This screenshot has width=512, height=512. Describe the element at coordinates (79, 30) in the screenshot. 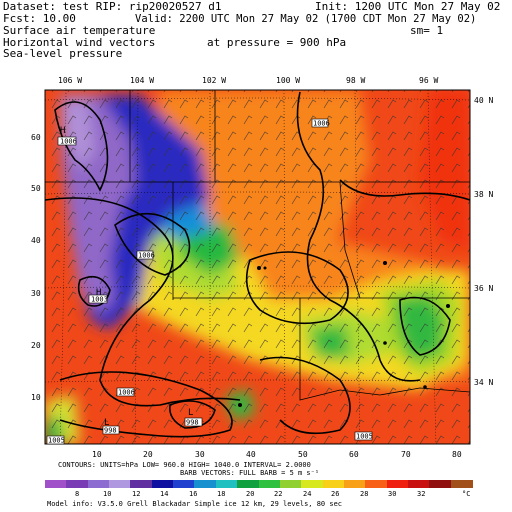

I see `field-surface-temp: Surface air temperature` at that location.